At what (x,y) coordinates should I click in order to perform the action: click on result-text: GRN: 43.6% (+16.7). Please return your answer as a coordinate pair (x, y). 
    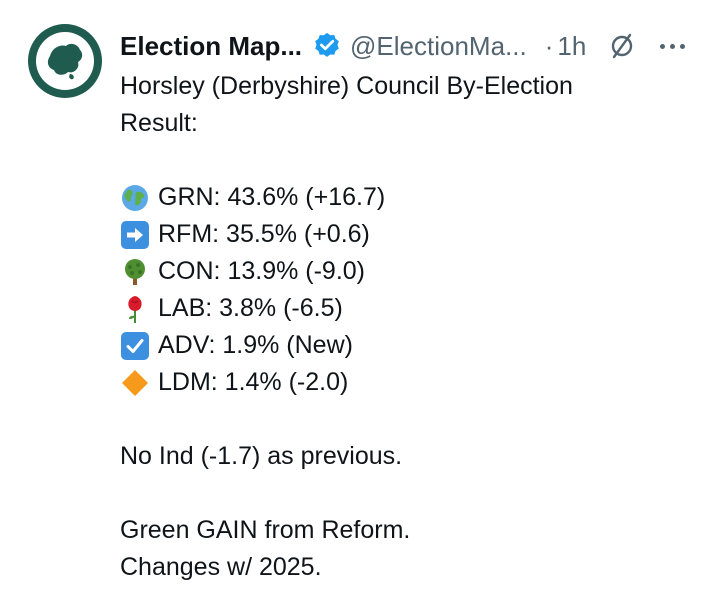
    Looking at the image, I should click on (272, 197).